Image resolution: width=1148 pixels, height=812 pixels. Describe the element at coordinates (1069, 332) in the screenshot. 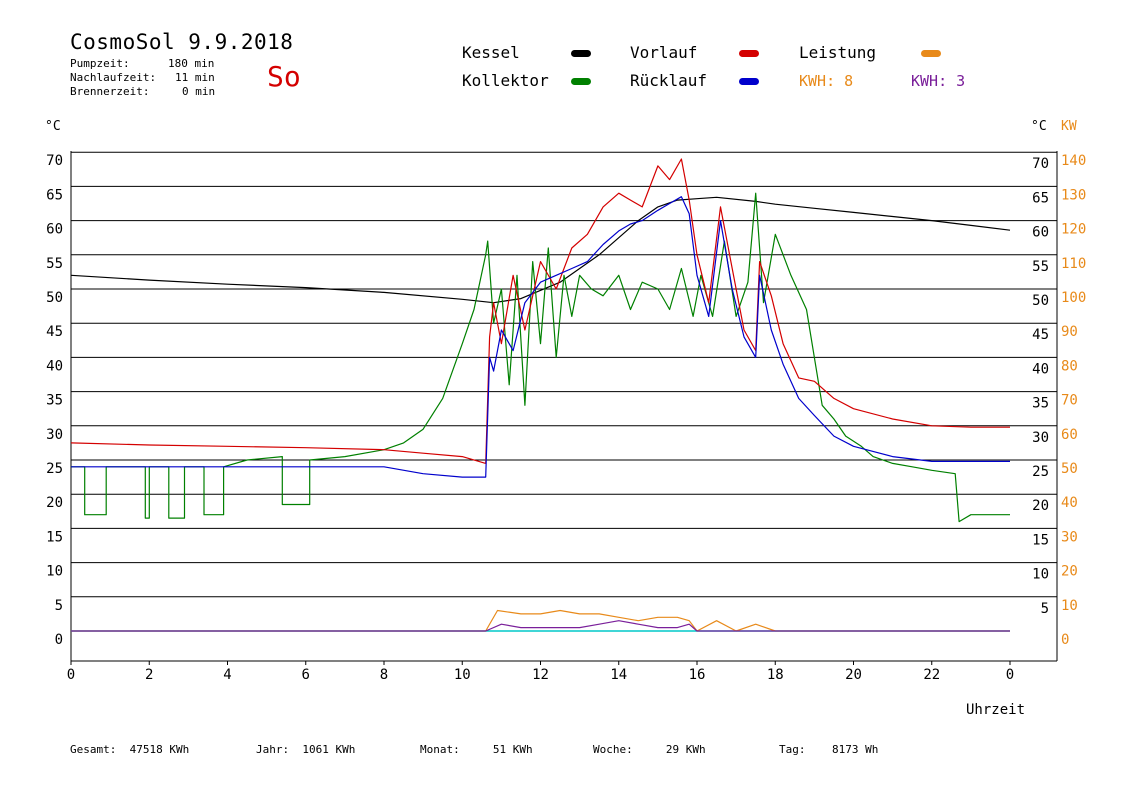

I see `y-tick-right-kw: 90` at that location.